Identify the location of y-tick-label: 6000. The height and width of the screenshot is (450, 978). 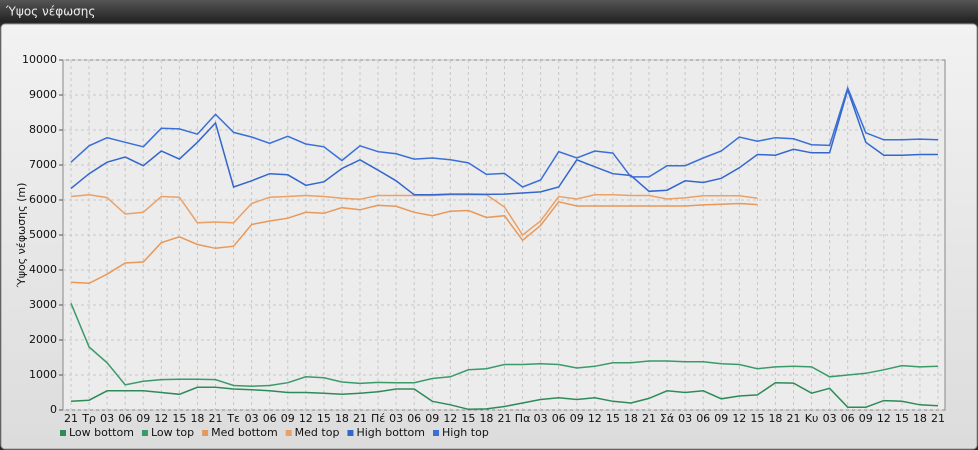
(43, 199).